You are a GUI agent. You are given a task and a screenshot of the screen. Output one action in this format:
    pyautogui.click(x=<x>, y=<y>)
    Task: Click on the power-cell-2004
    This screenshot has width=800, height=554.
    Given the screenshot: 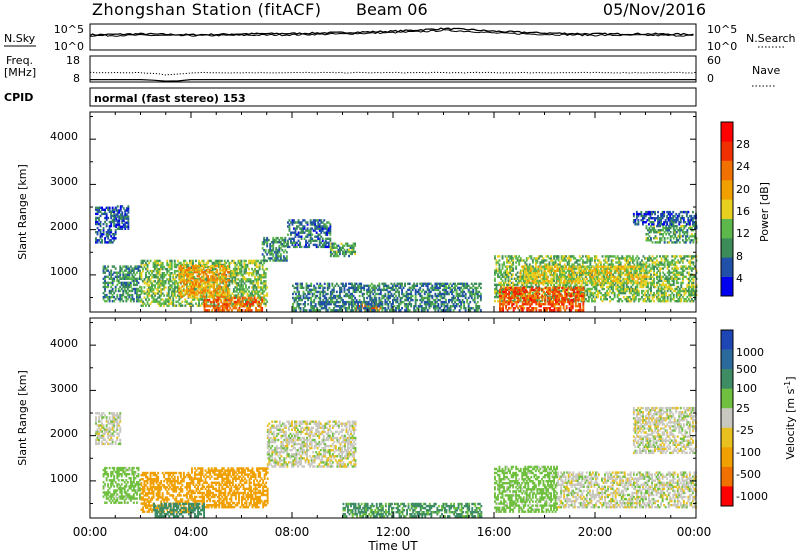 What is the action you would take?
    pyautogui.click(x=239, y=310)
    